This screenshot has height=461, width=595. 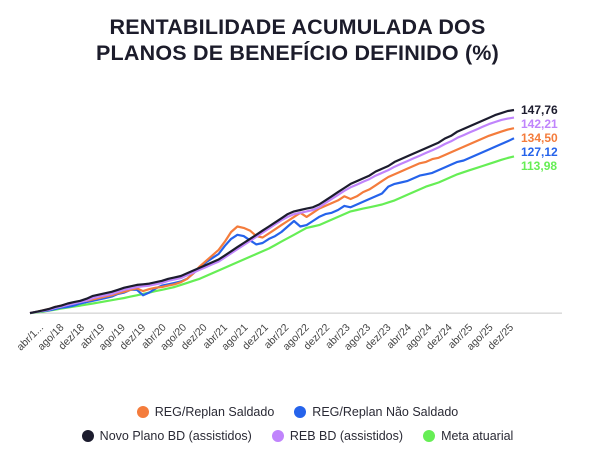 What do you see at coordinates (539, 124) in the screenshot?
I see `end-value-label: 142,21` at bounding box center [539, 124].